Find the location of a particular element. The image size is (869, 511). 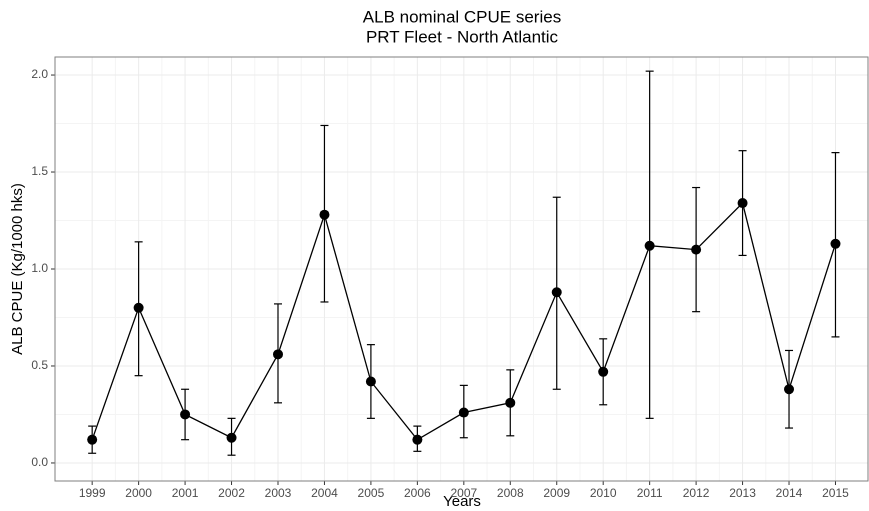

x-axis-title: Years is located at coordinates (462, 501).